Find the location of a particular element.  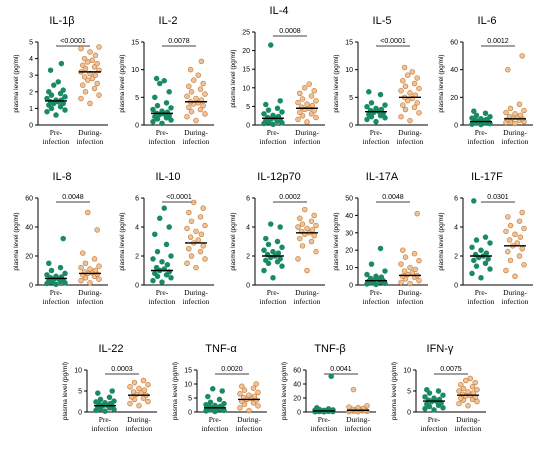

panel-title: IFN-γ is located at coordinates (440, 349).